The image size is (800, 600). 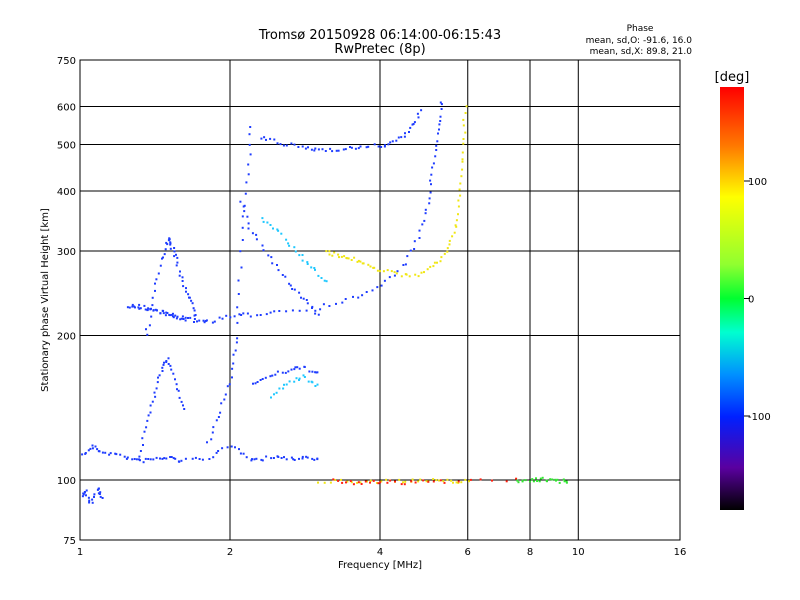 What do you see at coordinates (45, 300) in the screenshot?
I see `y-axis-label: Stationary phase Virtual Height [km]` at bounding box center [45, 300].